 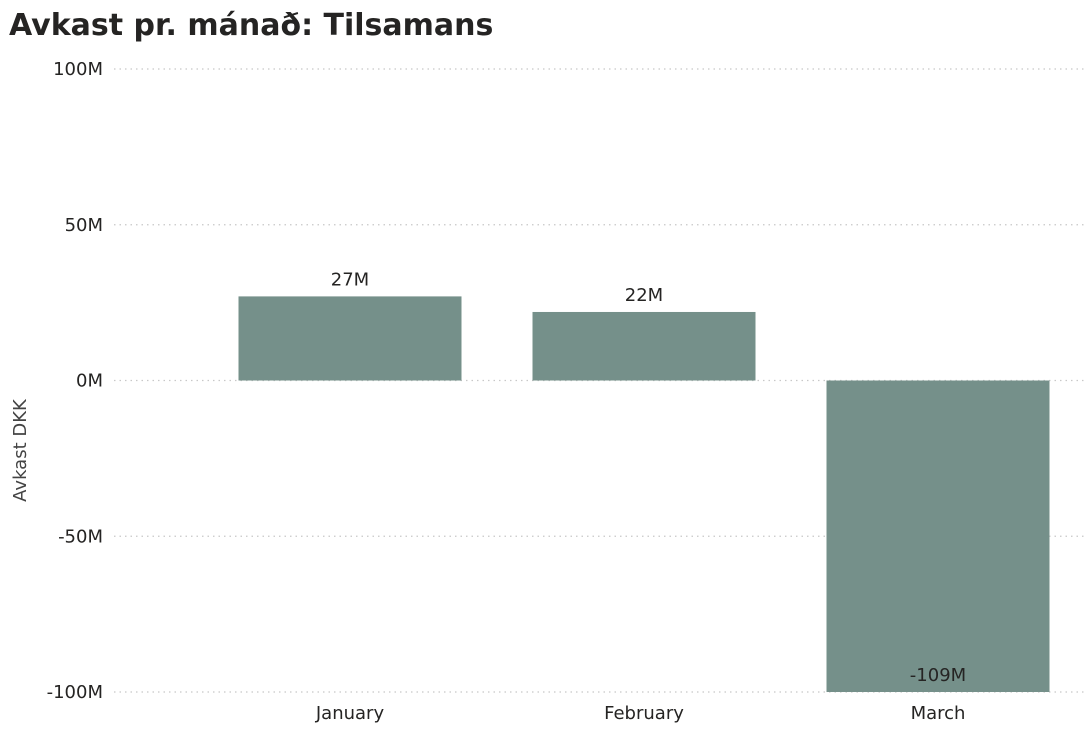 What do you see at coordinates (938, 536) in the screenshot?
I see `bar-march` at bounding box center [938, 536].